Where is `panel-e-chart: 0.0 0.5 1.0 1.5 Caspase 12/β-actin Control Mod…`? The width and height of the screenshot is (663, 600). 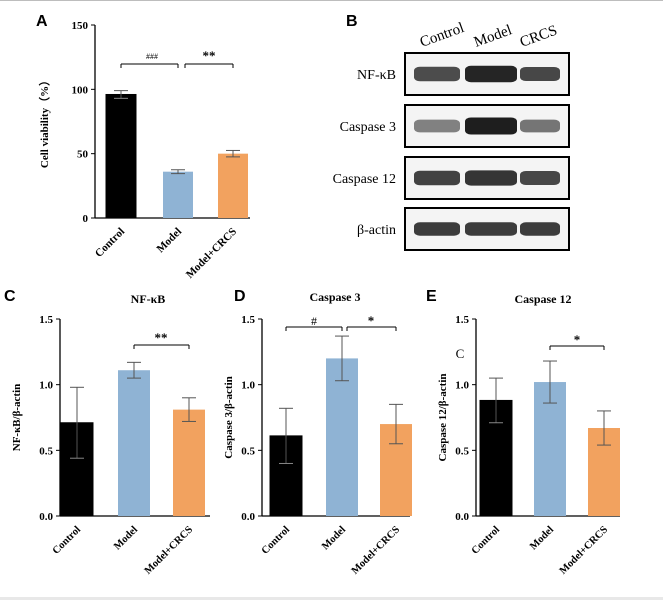 panel-e-chart: 0.0 0.5 1.0 1.5 Caspase 12/β-actin Control Mod… is located at coordinates (528, 445).